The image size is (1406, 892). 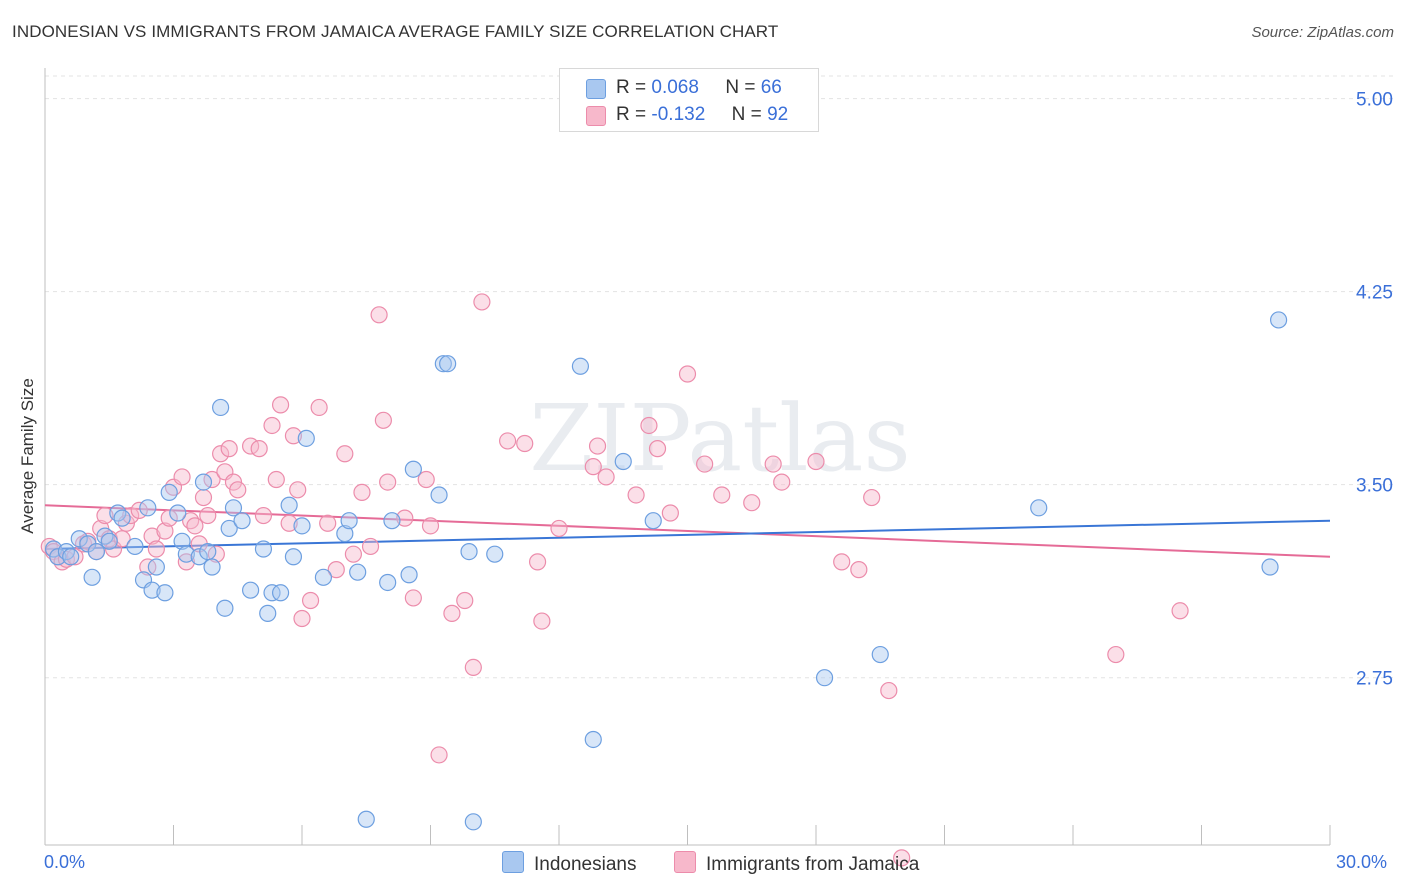 What do you see at coordinates (675, 87) in the screenshot?
I see `legend-r-value: 0.068` at bounding box center [675, 87].